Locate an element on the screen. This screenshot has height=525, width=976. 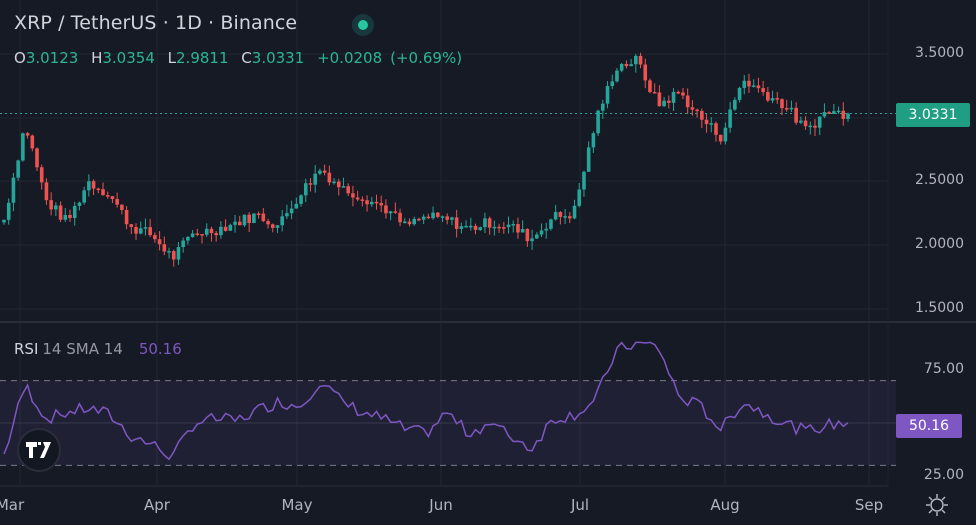
rsi-value-tag: 50.16 is located at coordinates (929, 426).